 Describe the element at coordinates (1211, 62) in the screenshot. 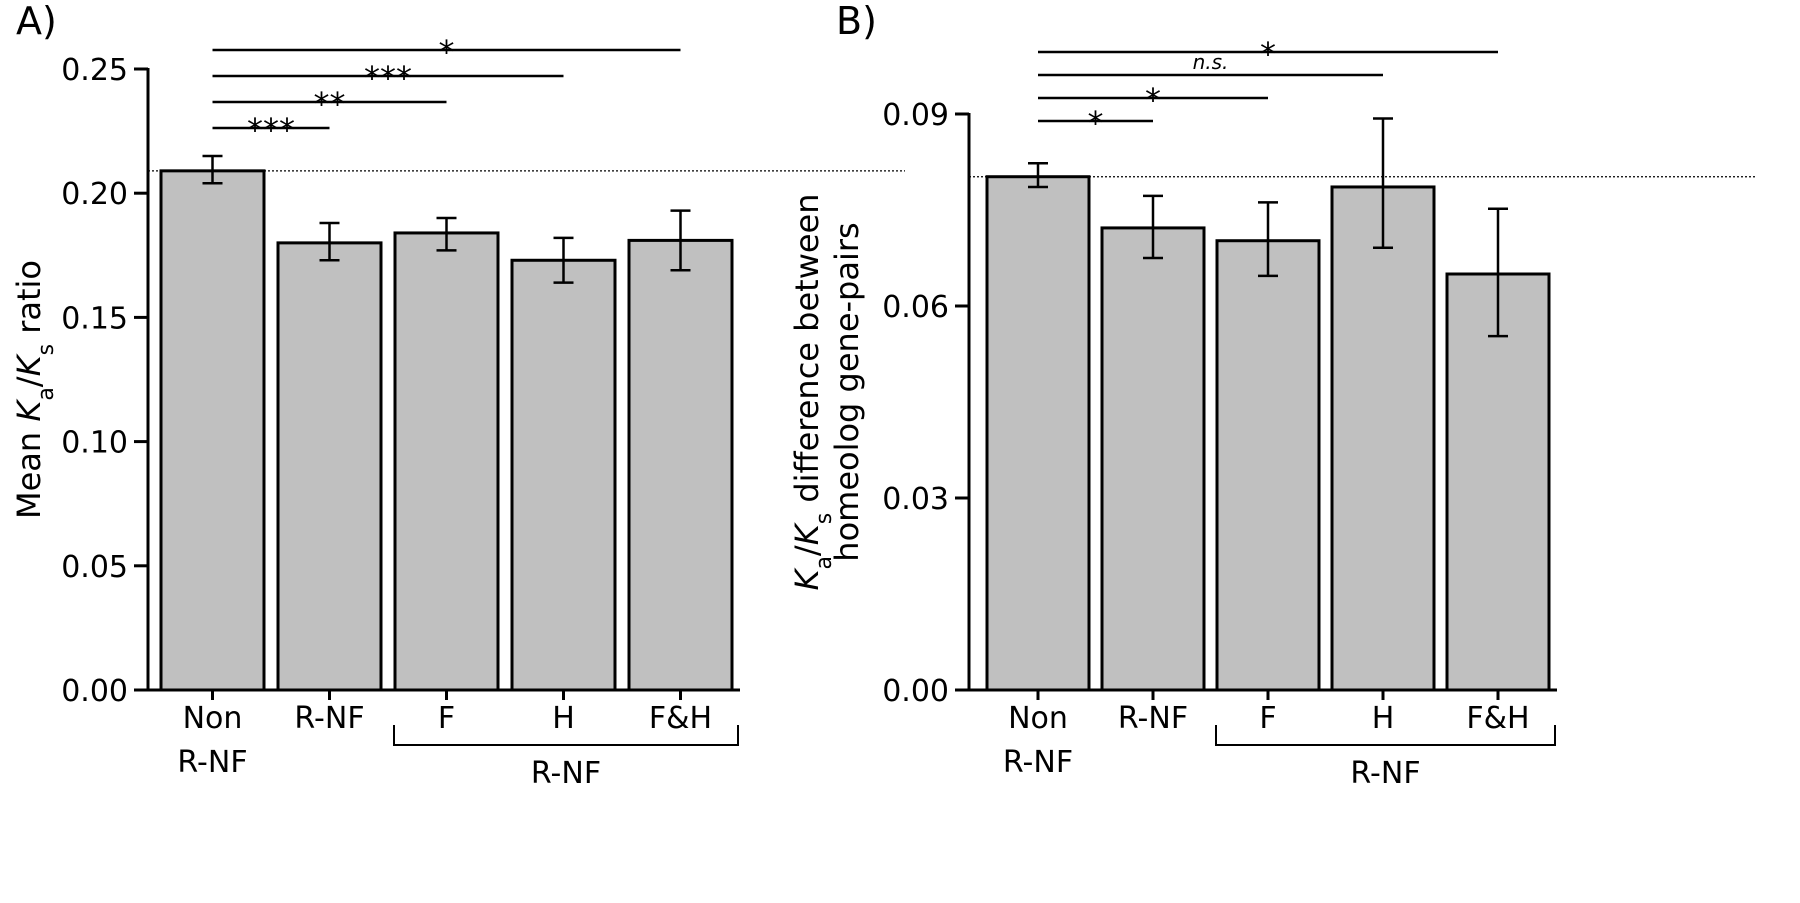

I see `significance-label-3: n.s.` at that location.